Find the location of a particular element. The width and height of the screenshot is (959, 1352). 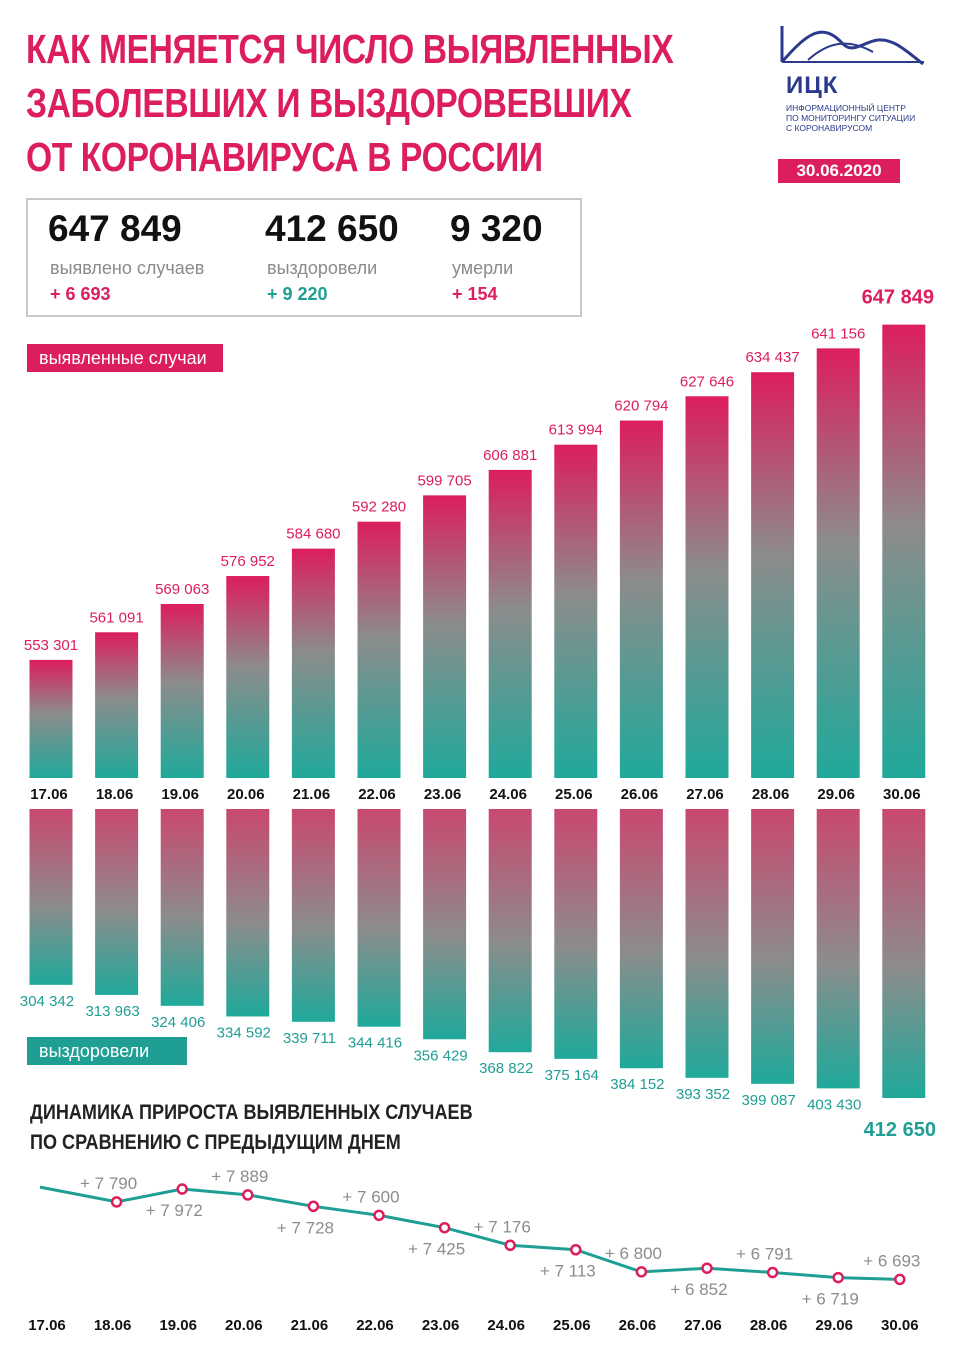

recovered-label: выздоровели is located at coordinates (322, 268).